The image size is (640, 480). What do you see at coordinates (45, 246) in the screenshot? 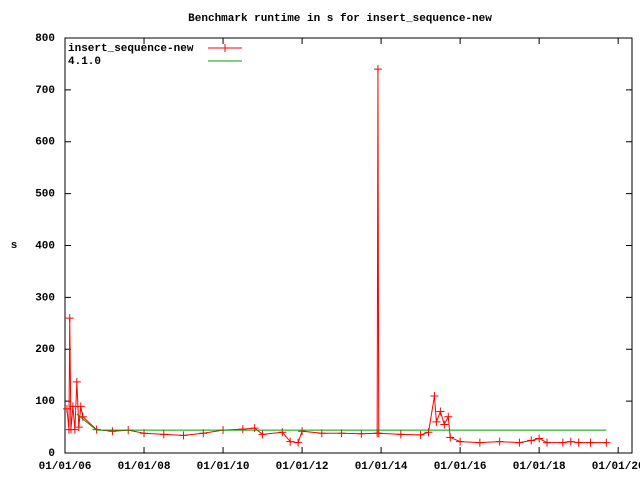
I see `y-tick-label: 400` at bounding box center [45, 246].